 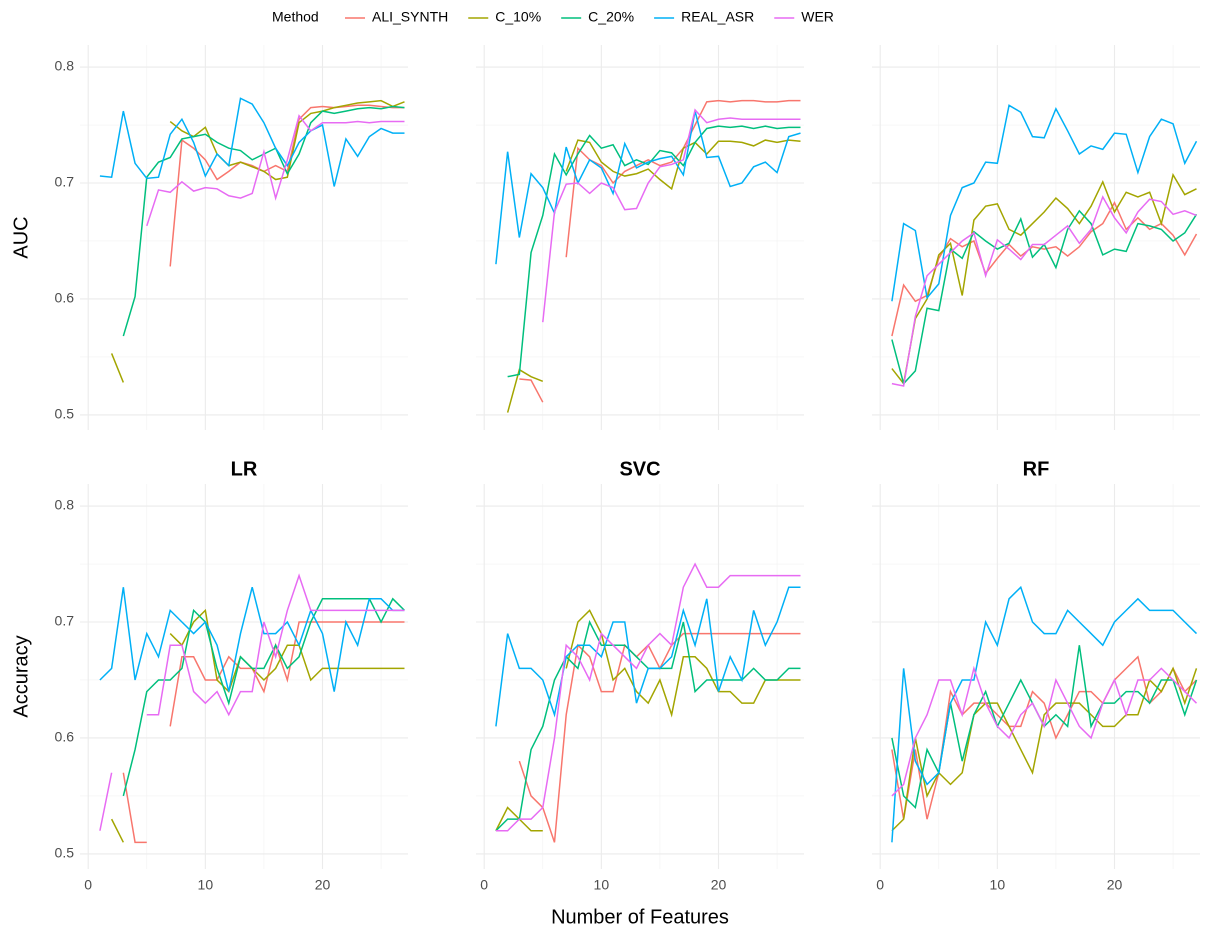 What do you see at coordinates (1036, 469) in the screenshot?
I see `strip-title: RF` at bounding box center [1036, 469].